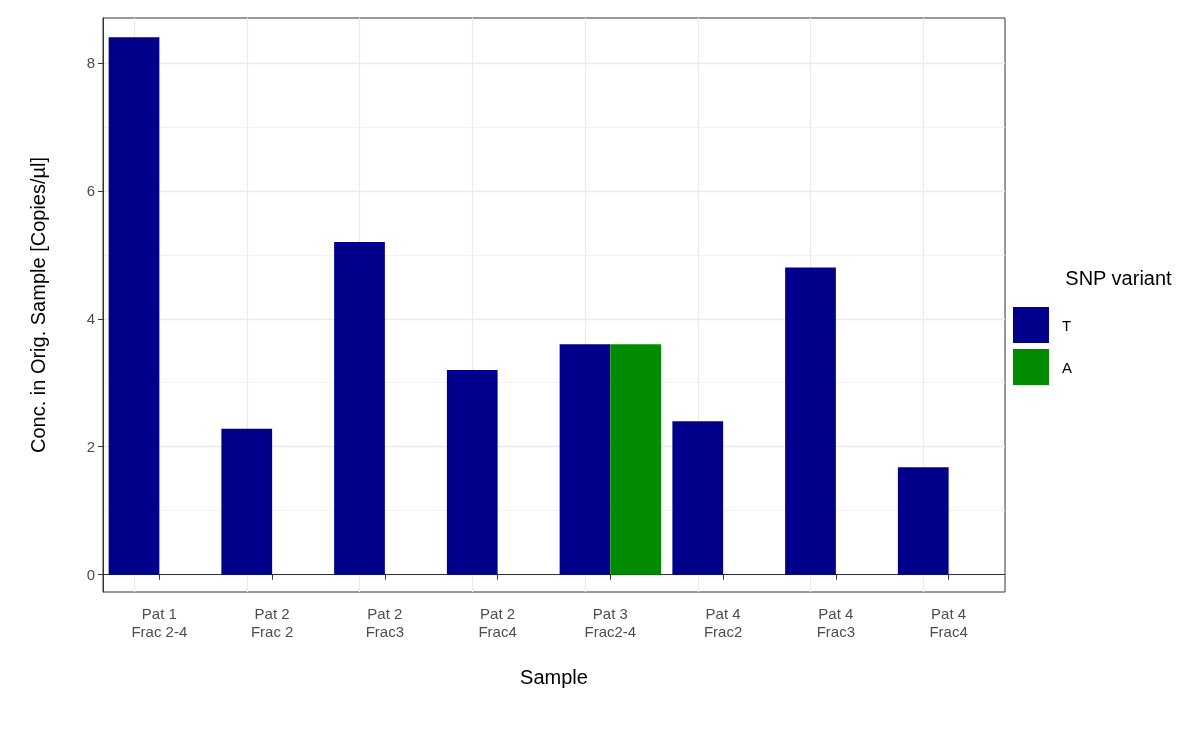 This screenshot has height=733, width=1193. I want to click on y-tick-label: 8, so click(90, 63).